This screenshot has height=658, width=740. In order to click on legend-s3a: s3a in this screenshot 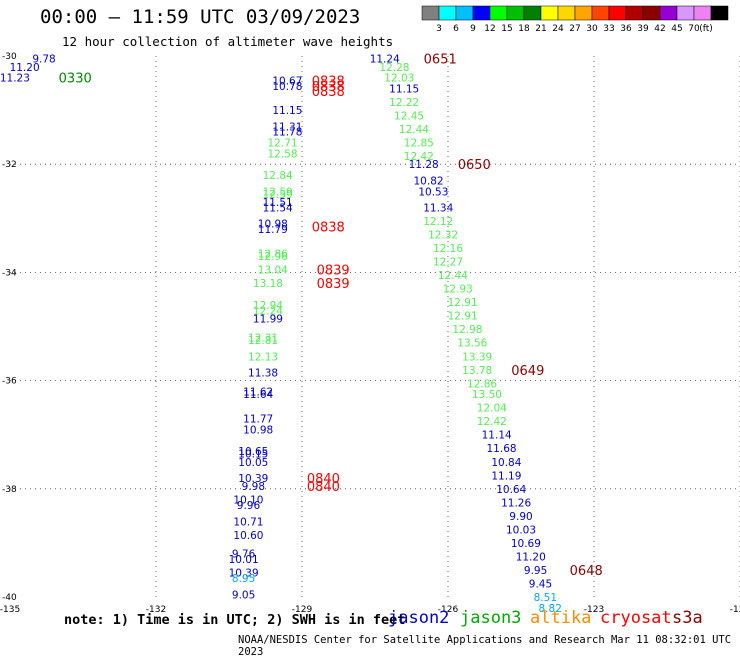, I will do `click(687, 618)`.